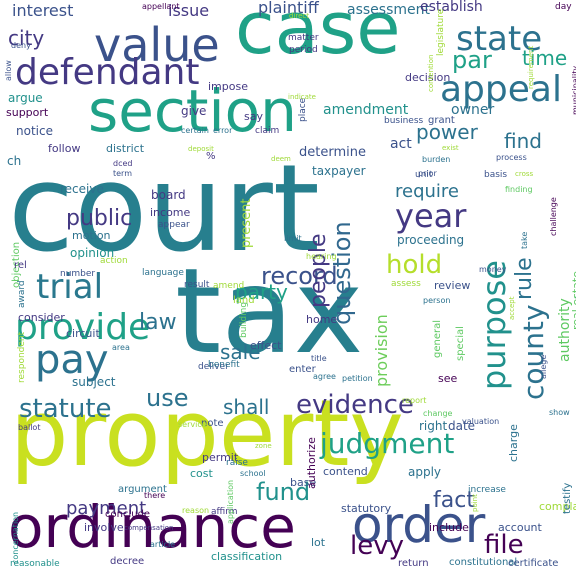 The height and width of the screenshot is (576, 576). Describe the element at coordinates (473, 110) in the screenshot. I see `word-owner: owner` at that location.